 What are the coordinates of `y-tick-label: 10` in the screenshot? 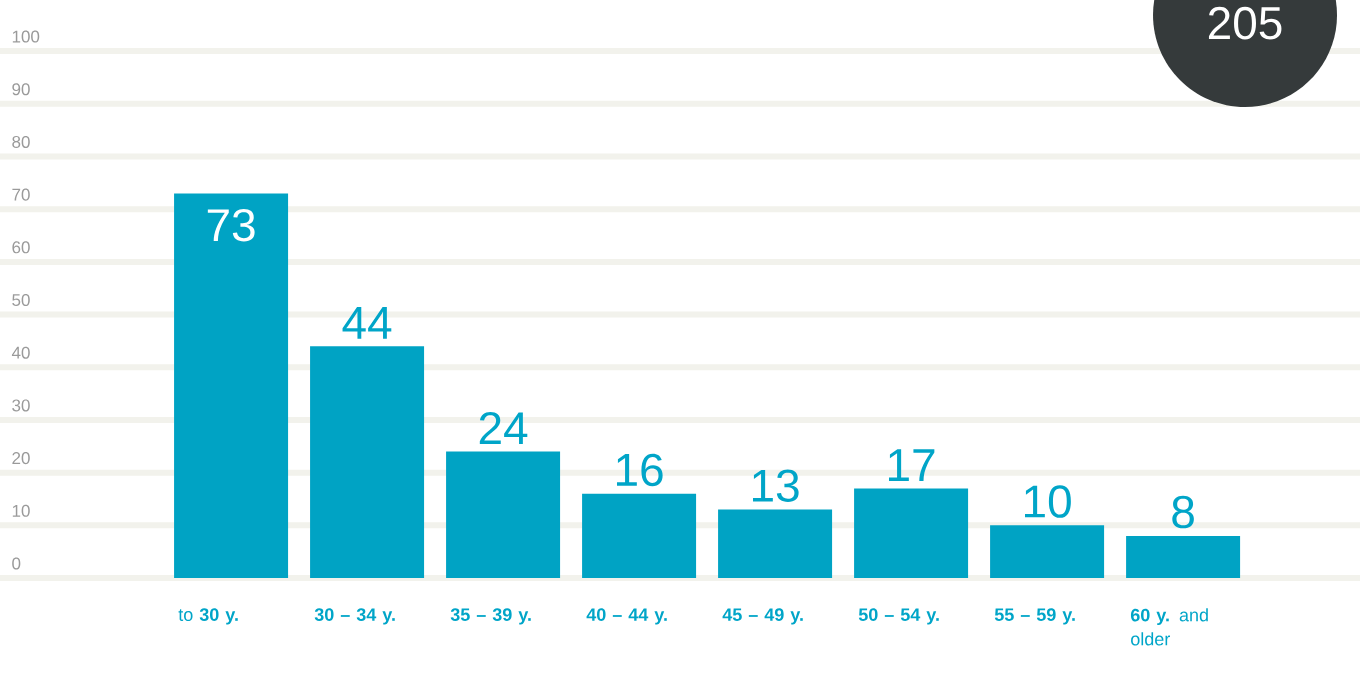 It's located at (21, 510).